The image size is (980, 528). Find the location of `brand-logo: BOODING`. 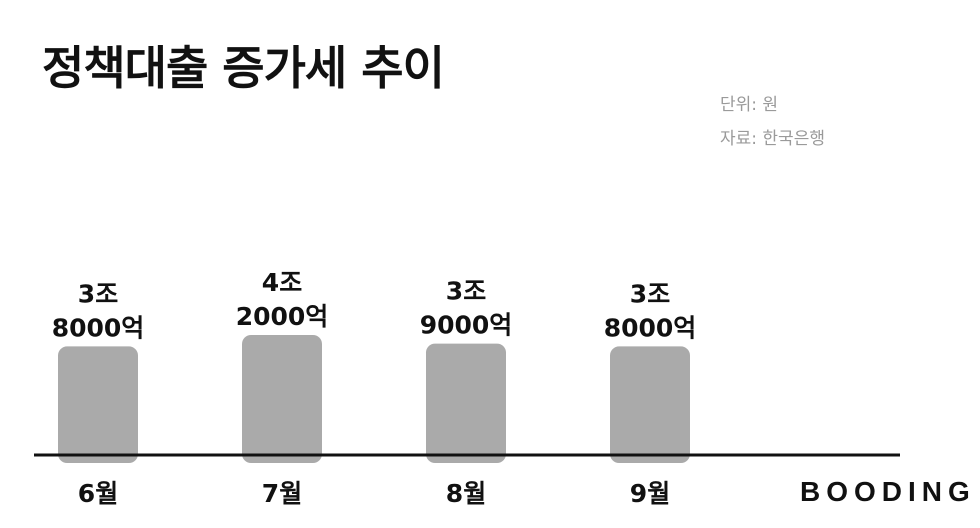

brand-logo: BOODING is located at coordinates (888, 491).